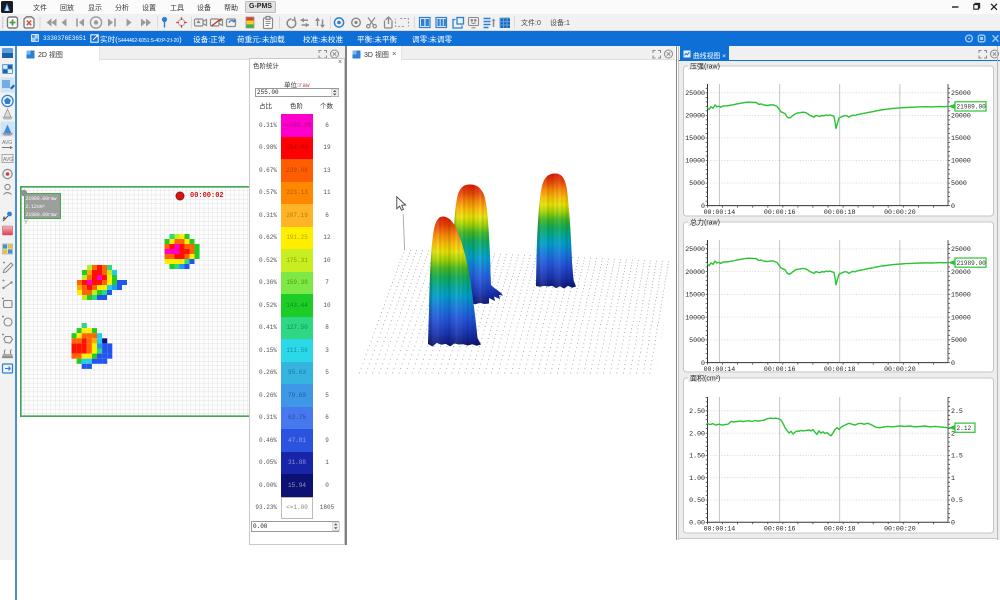 This screenshot has width=1000, height=600. I want to click on svg-text: 设备:1, so click(560, 22).